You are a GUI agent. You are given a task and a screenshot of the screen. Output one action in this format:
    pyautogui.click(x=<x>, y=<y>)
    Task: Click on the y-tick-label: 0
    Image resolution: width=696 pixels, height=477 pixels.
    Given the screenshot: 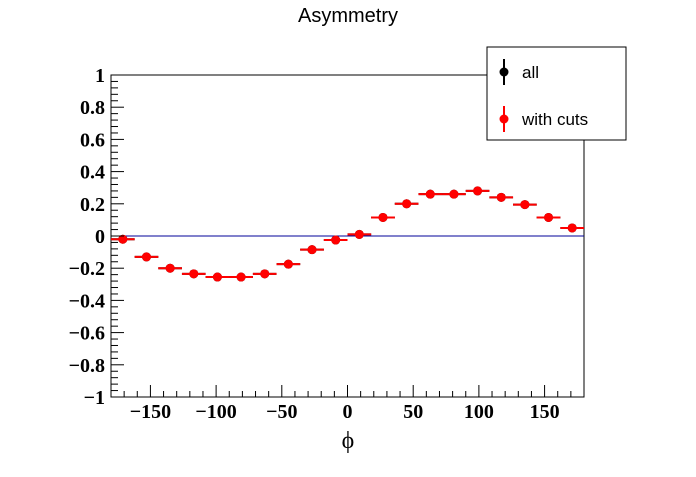 What is the action you would take?
    pyautogui.click(x=100, y=237)
    